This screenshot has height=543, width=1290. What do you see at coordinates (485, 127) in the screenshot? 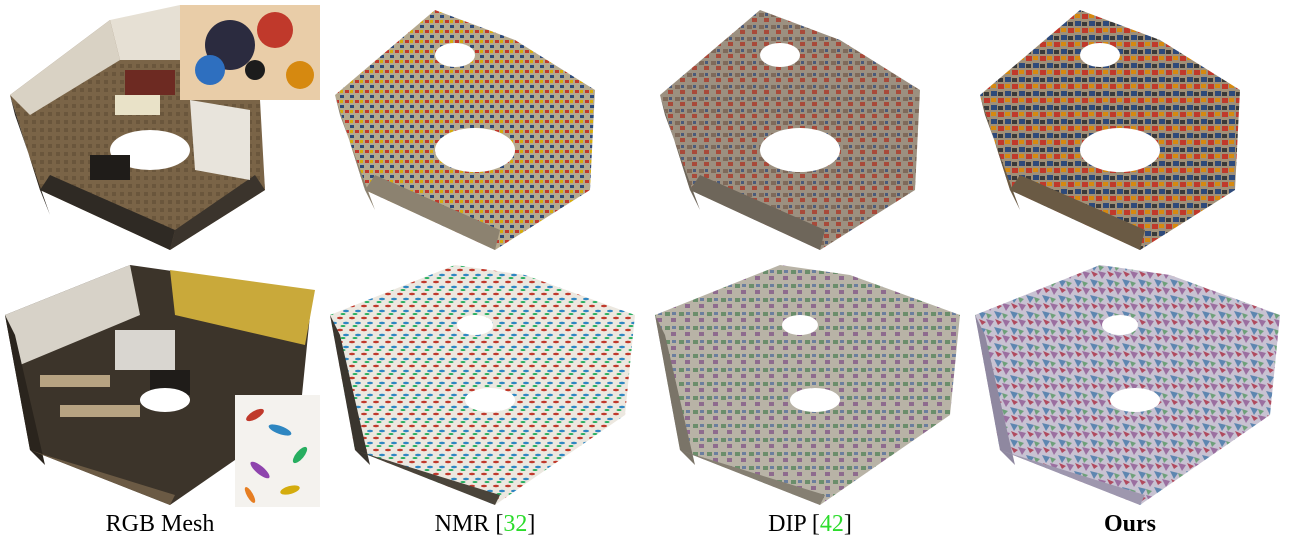
I see `nmr-living-room` at bounding box center [485, 127].